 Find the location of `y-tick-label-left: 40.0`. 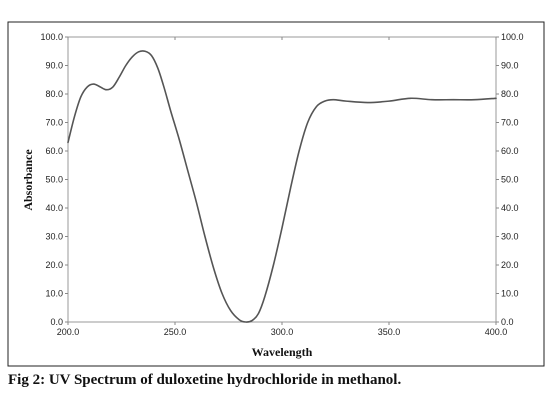

y-tick-label-left: 40.0 is located at coordinates (54, 208).